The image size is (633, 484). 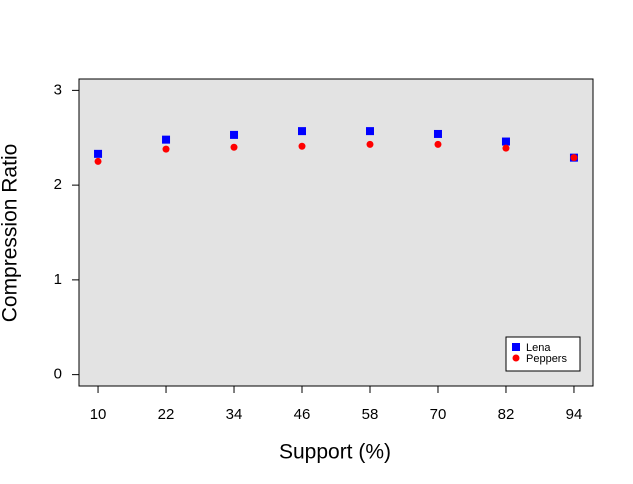 I want to click on y-tick-label: 1, so click(x=58, y=279).